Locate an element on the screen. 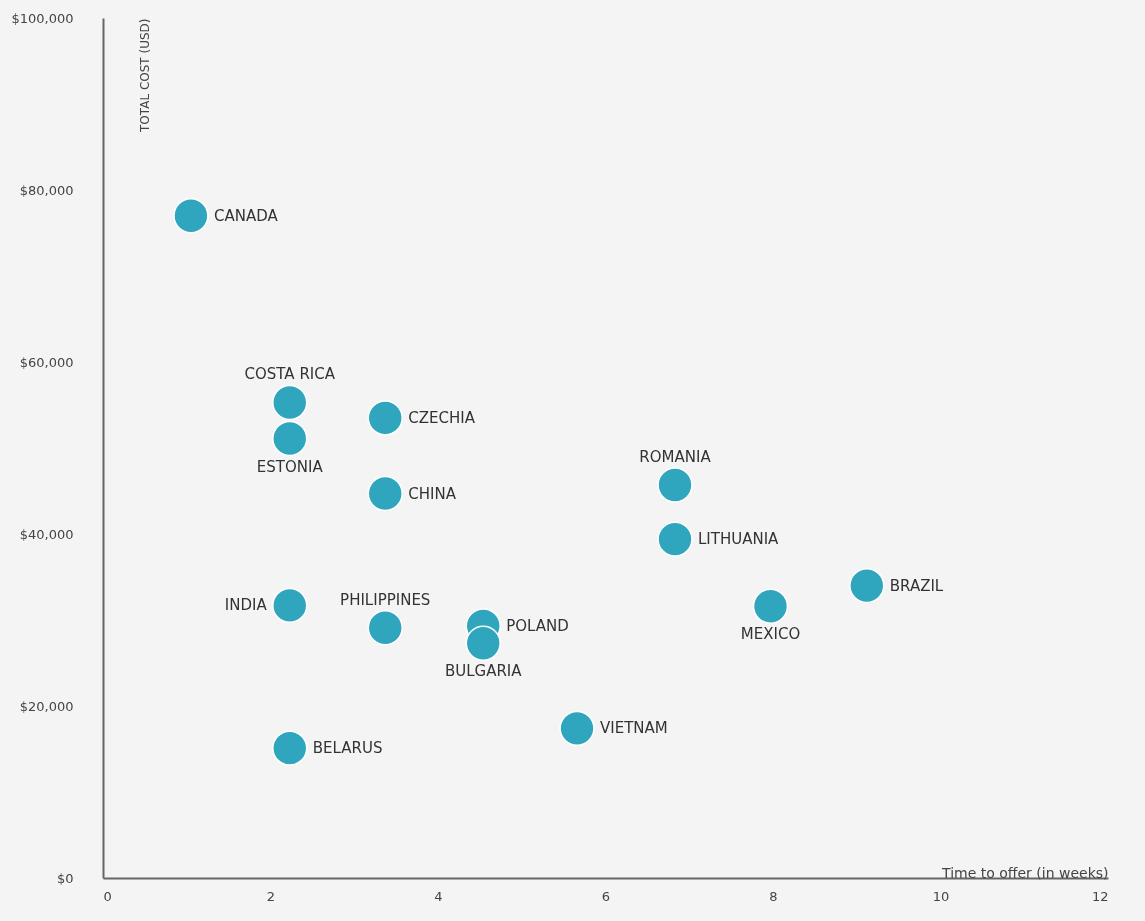 This screenshot has width=1145, height=921. series-label: ESTONIA is located at coordinates (290, 466).